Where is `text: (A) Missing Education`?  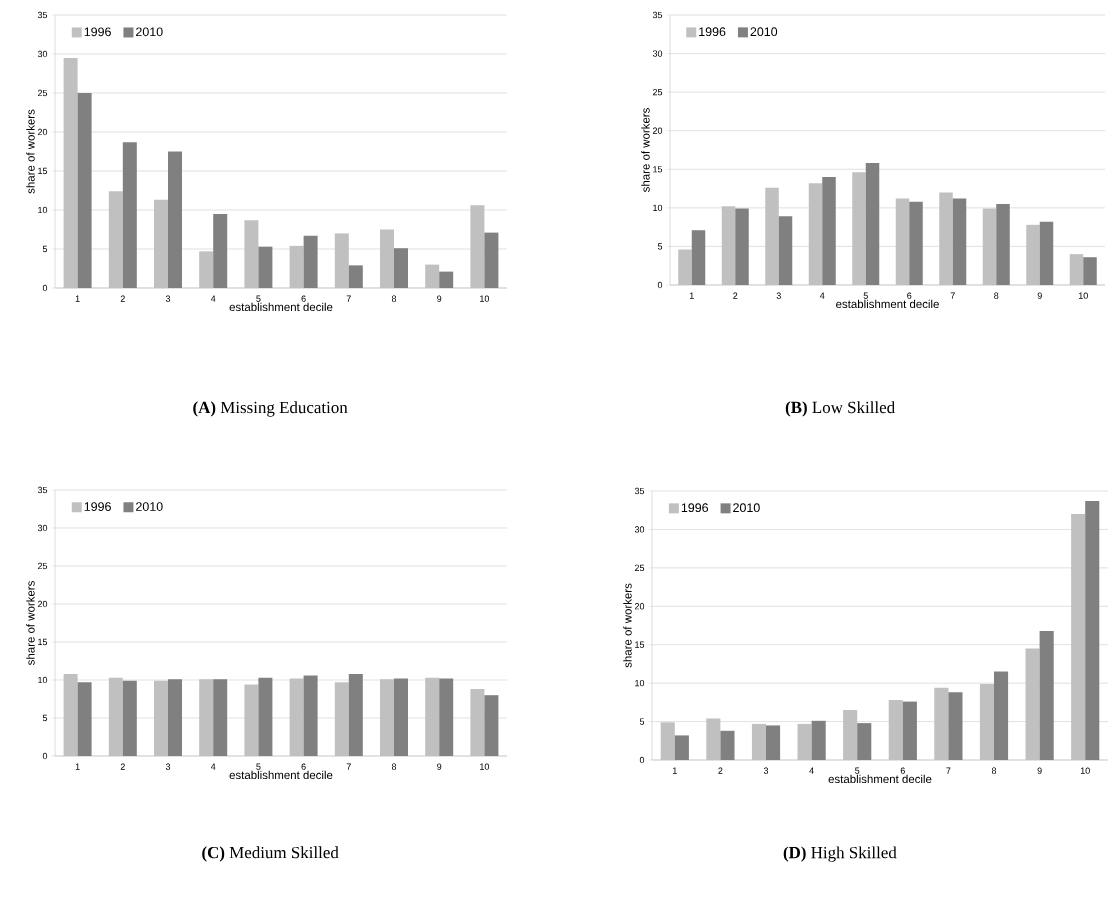
text: (A) Missing Education is located at coordinates (270, 409).